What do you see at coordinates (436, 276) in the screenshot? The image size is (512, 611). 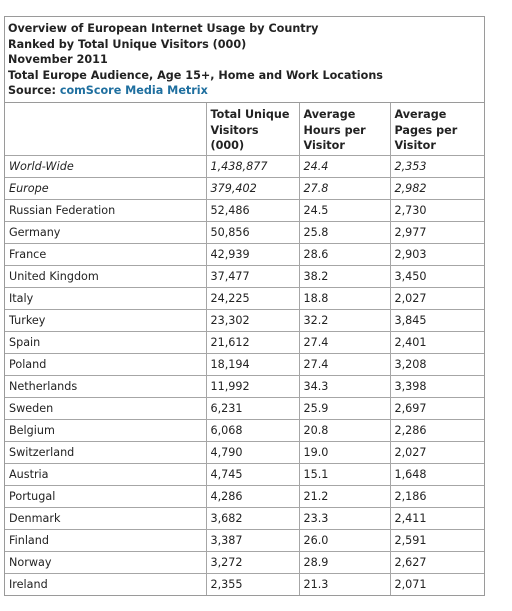 I see `pages-cell: 3,450` at bounding box center [436, 276].